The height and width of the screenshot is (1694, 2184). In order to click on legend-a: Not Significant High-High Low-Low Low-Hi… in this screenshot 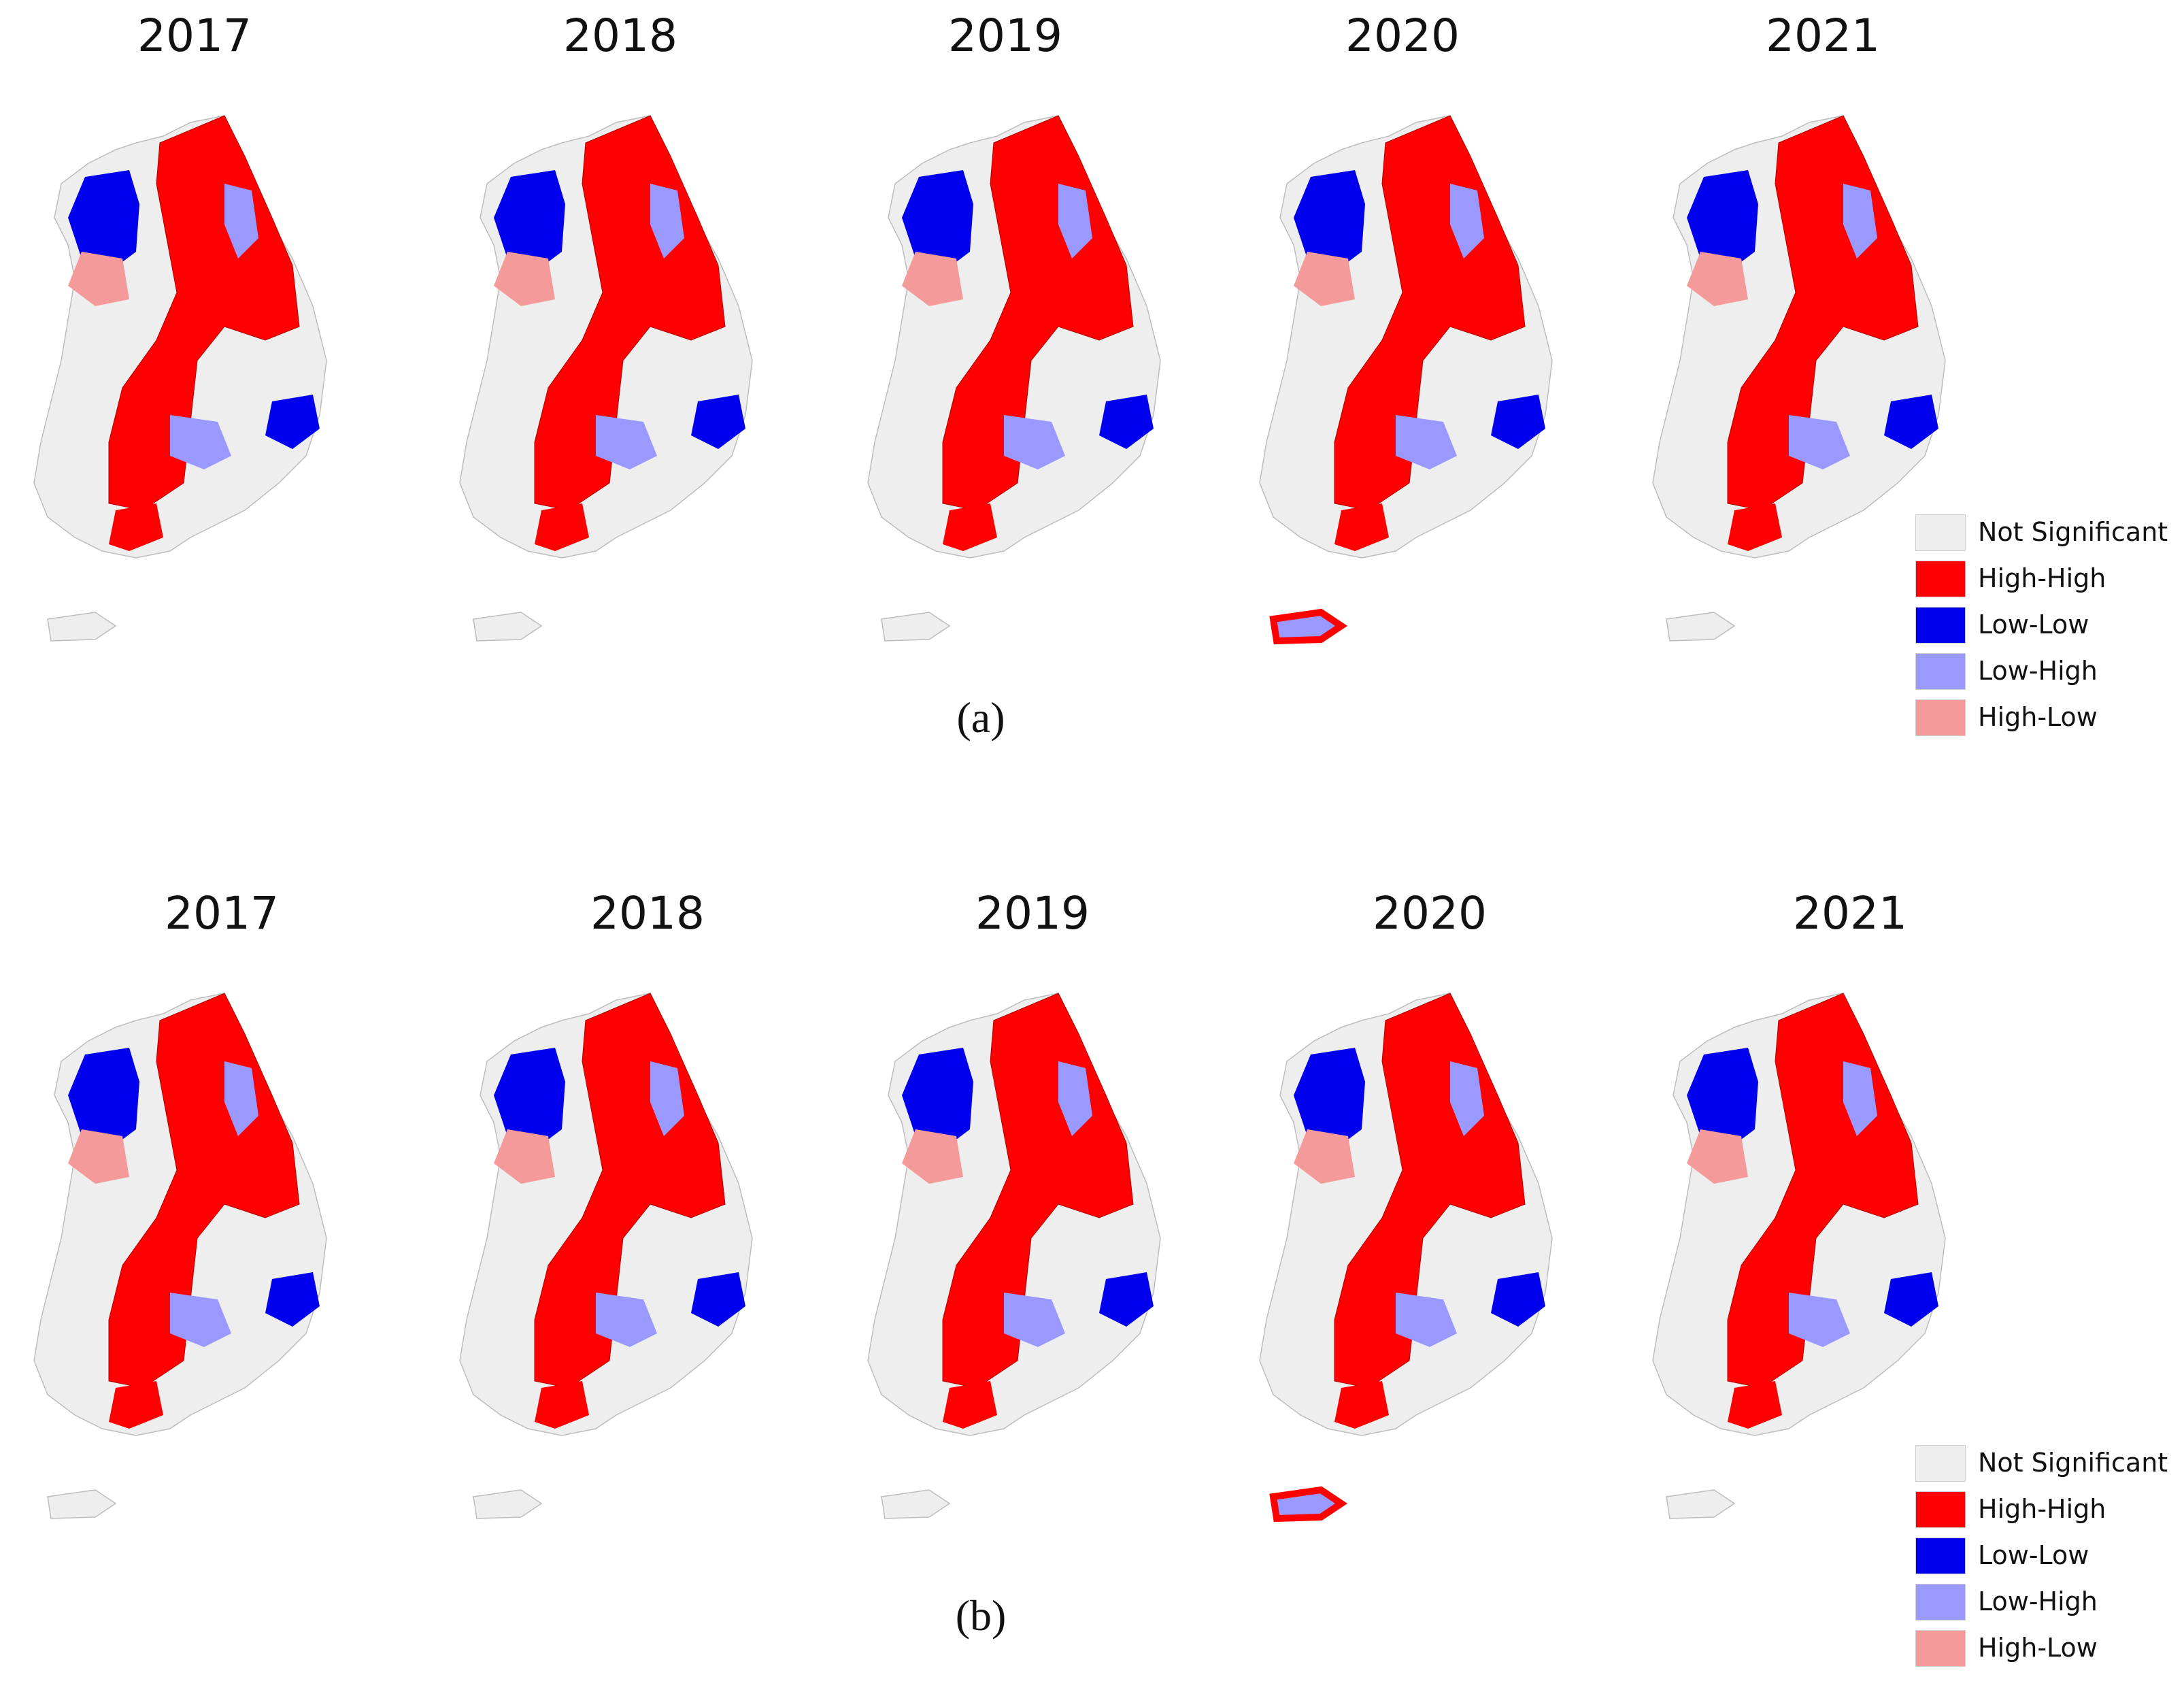, I will do `click(2048, 627)`.